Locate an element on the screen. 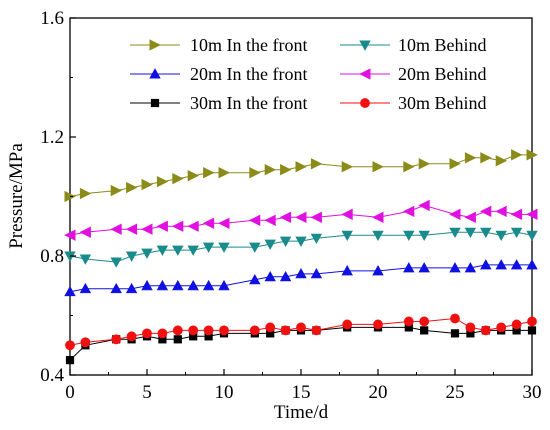 The width and height of the screenshot is (550, 430). legend-label: 10m In the front is located at coordinates (248, 45).